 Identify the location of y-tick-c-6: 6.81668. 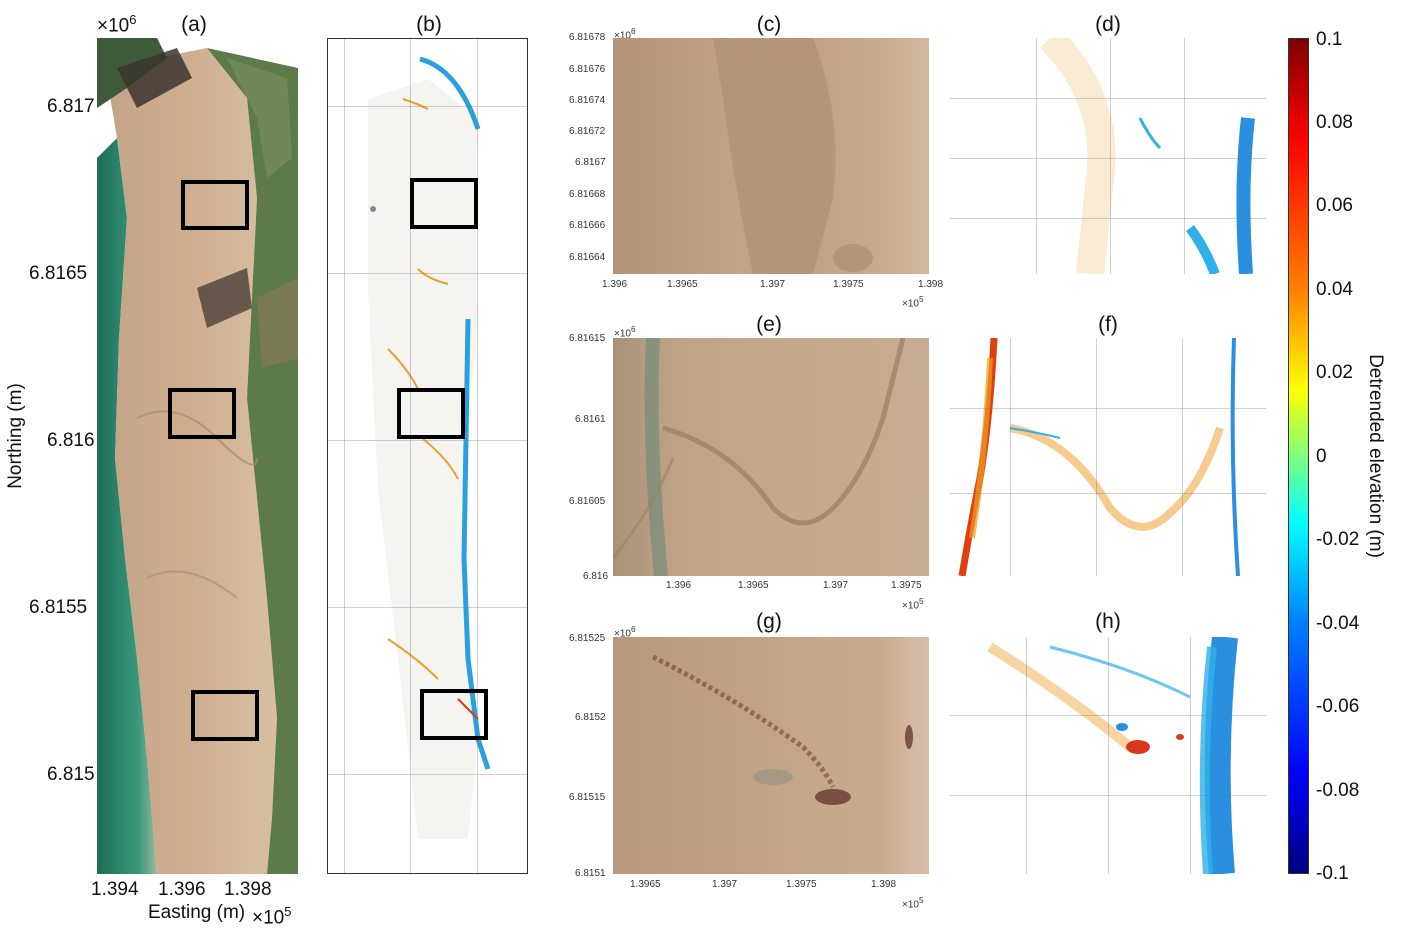
(587, 194).